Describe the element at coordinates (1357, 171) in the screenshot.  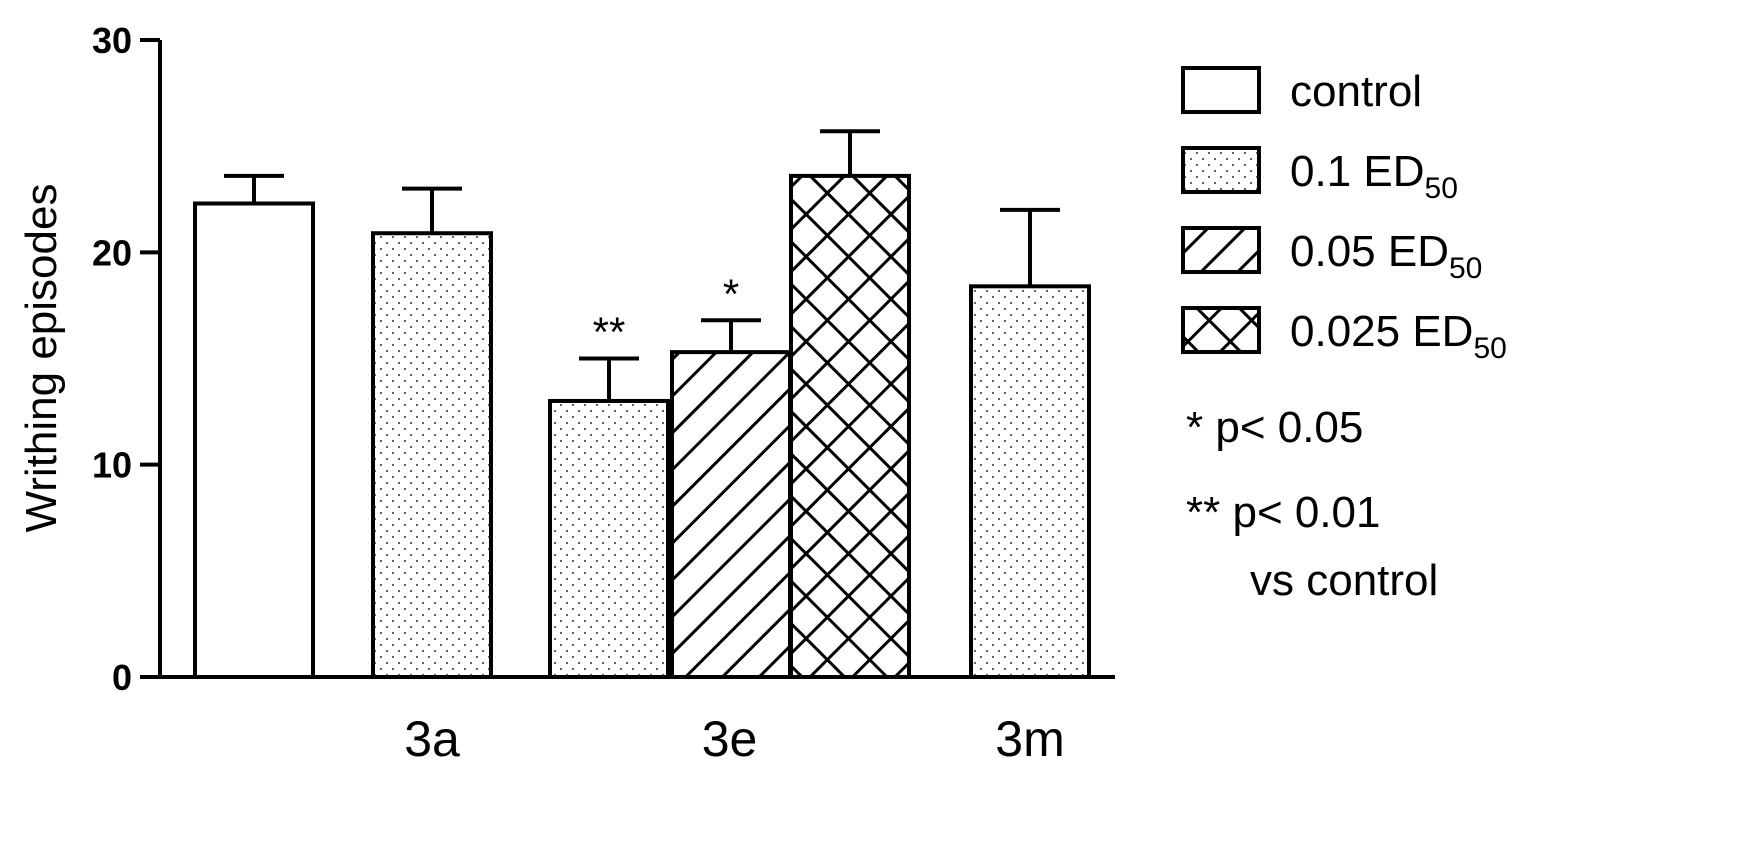
I see `legend-label-text: 0.1 ED` at that location.